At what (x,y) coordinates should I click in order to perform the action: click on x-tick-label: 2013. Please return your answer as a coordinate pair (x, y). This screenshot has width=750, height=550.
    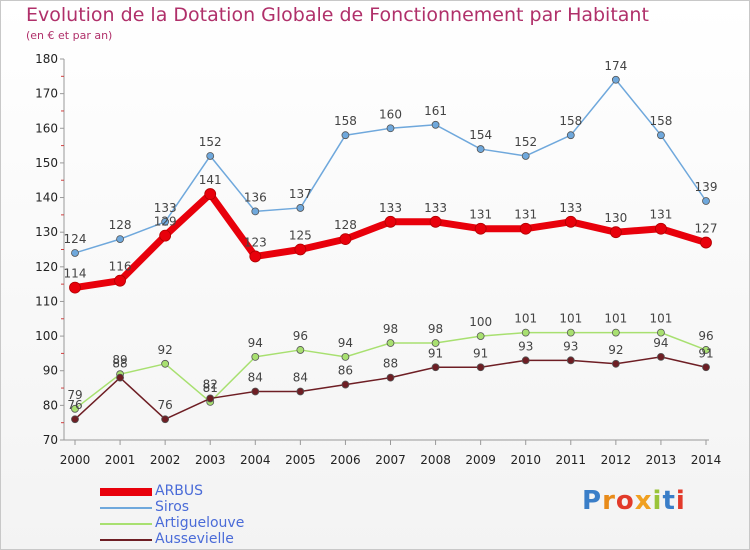
    Looking at the image, I should click on (661, 460).